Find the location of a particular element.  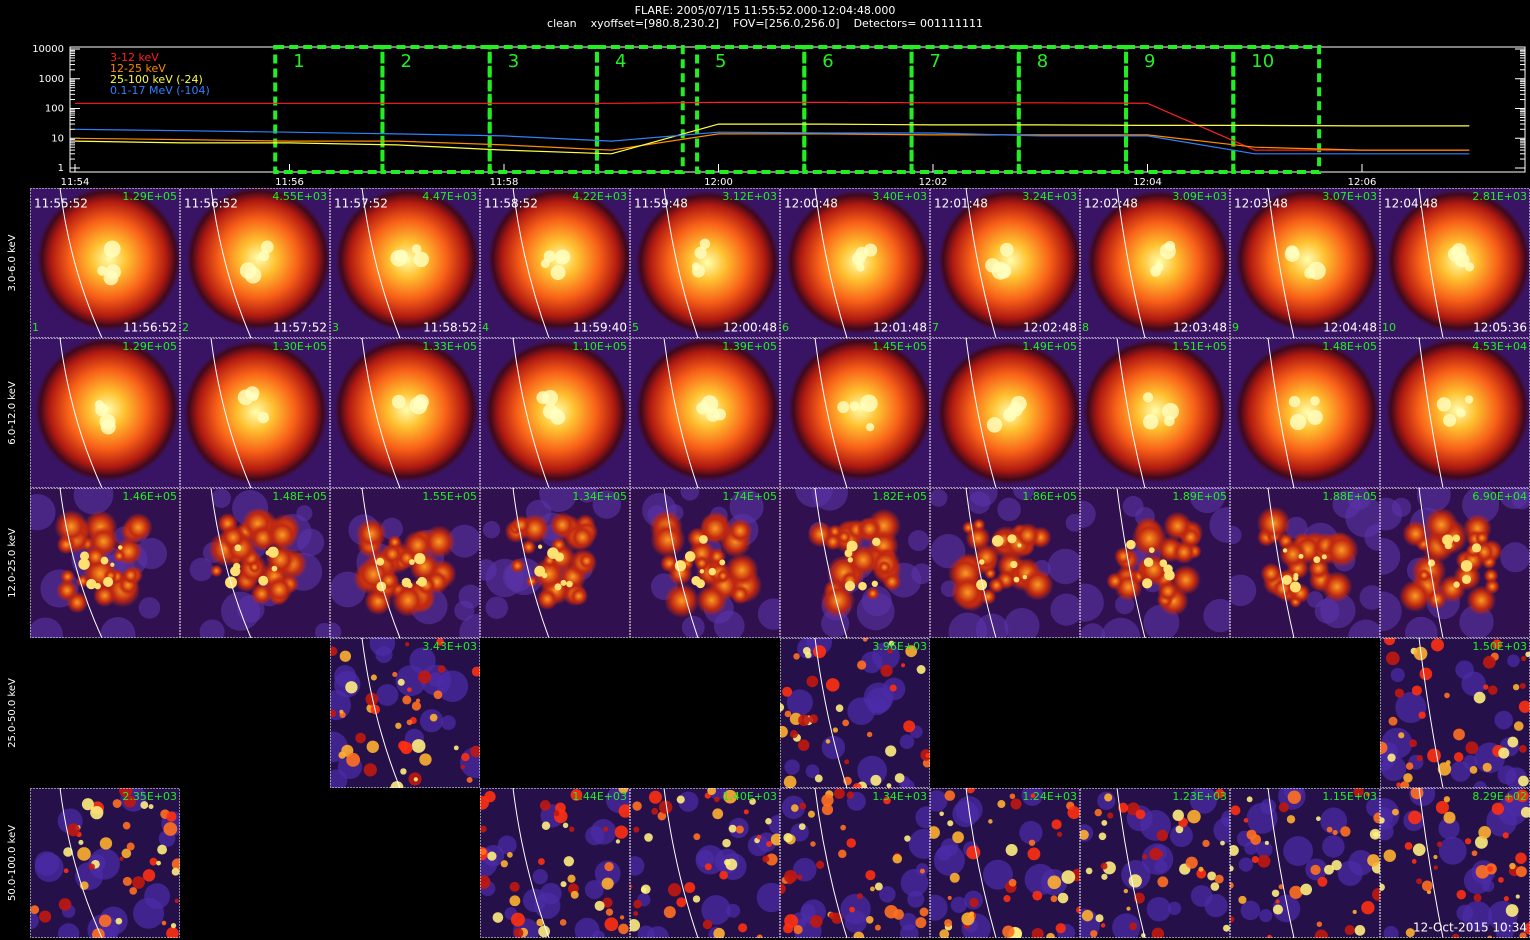

panel-maximum: 1.34E+05 is located at coordinates (599, 496).